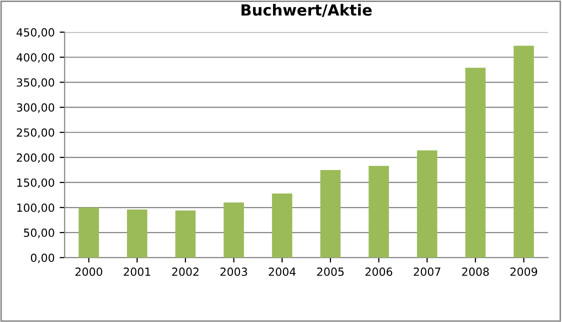 The image size is (562, 322). I want to click on x-tick-label: 2004, so click(282, 272).